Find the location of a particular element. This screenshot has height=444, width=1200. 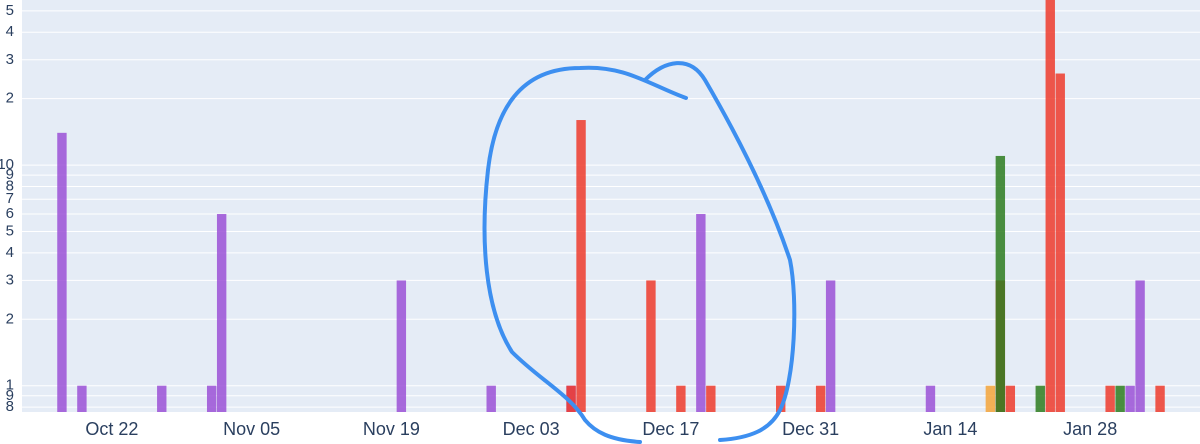

y-tick-label: 6 is located at coordinates (10, 213).